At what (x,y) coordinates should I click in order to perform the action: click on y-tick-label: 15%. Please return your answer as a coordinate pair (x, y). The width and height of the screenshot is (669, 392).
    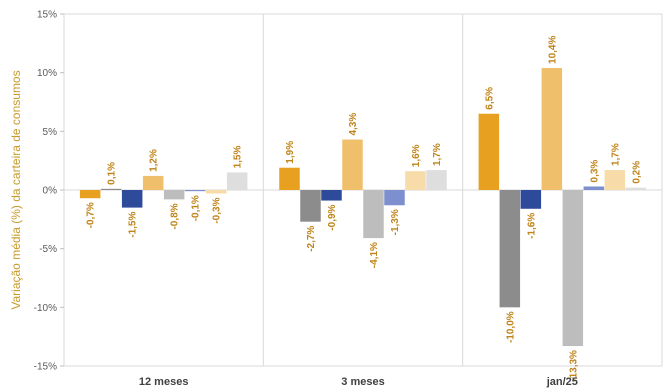
    Looking at the image, I should click on (47, 15).